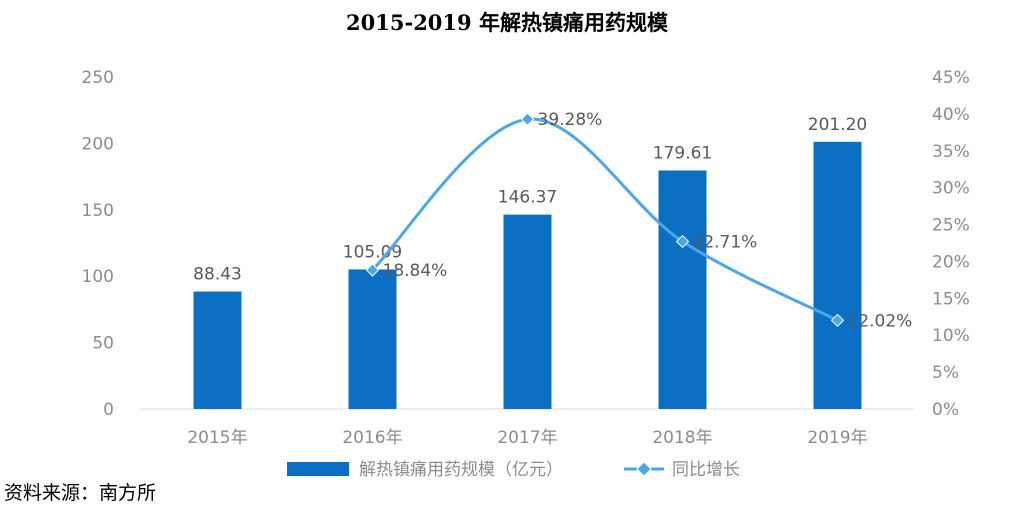 The width and height of the screenshot is (1014, 526). I want to click on right-tick-label: 25%, so click(951, 226).